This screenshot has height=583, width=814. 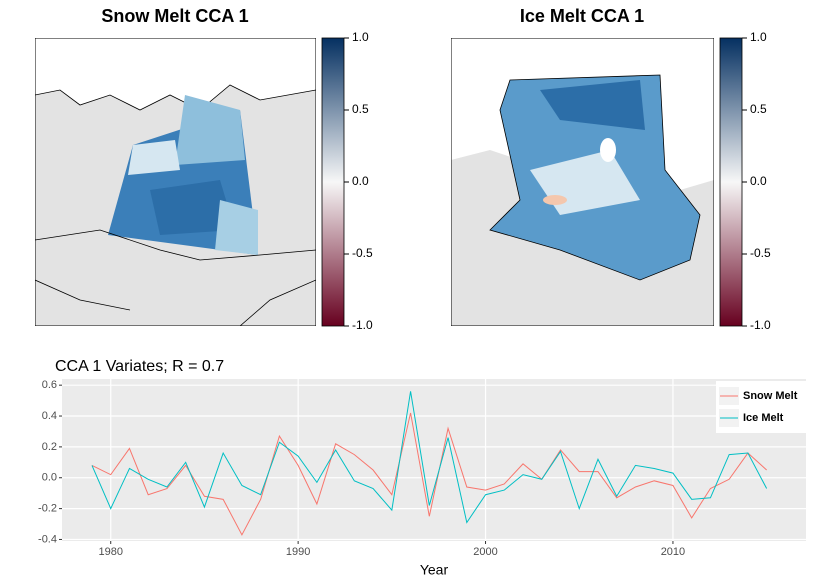 I want to click on y-tick-label: -0.4, so click(x=47, y=539).